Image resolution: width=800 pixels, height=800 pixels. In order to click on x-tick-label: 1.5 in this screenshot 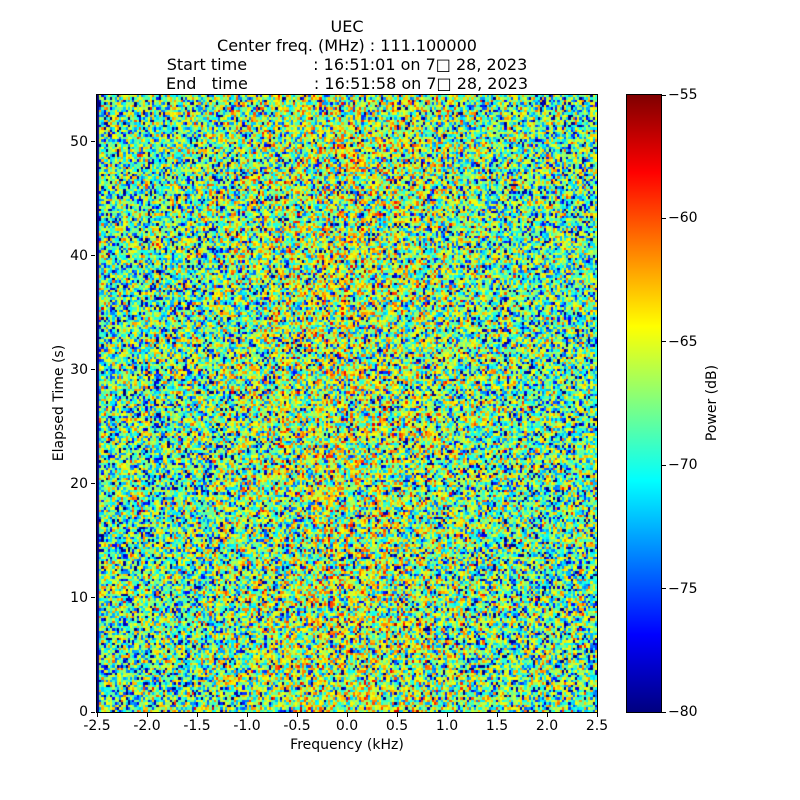, I will do `click(497, 726)`.